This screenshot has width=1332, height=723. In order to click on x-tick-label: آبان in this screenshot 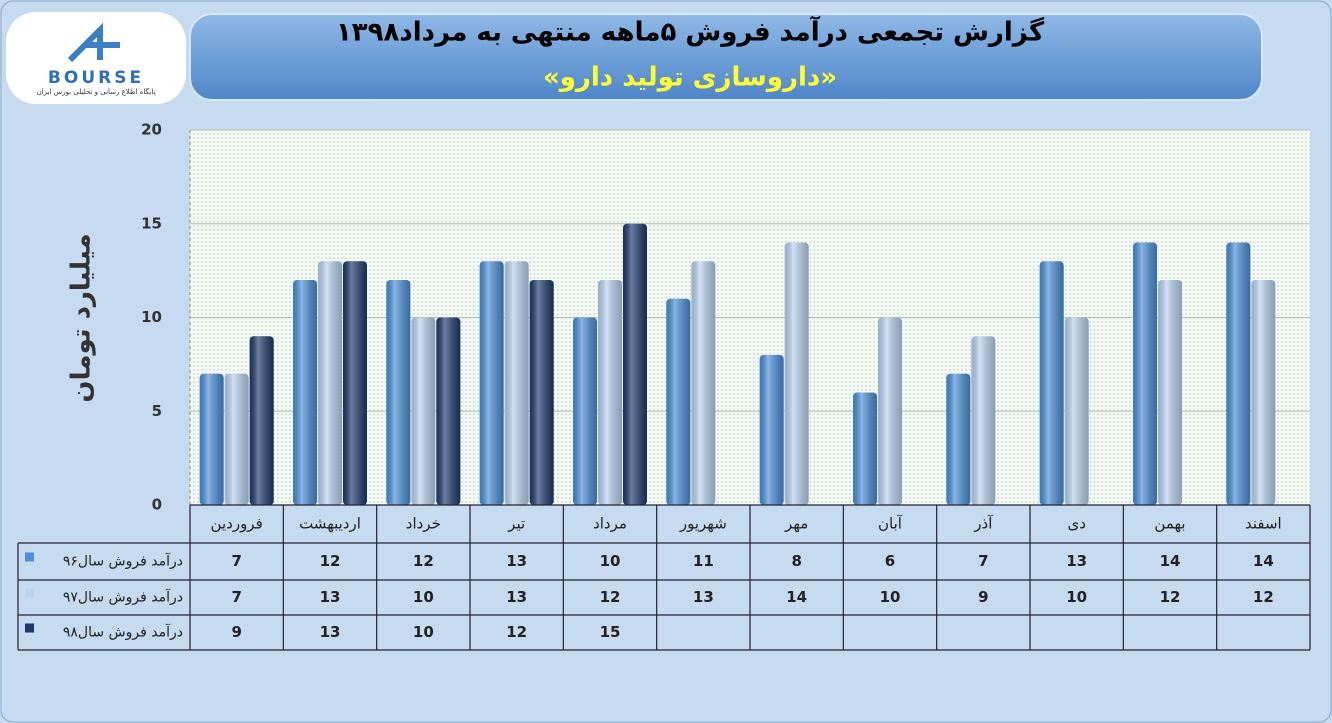, I will do `click(890, 524)`.